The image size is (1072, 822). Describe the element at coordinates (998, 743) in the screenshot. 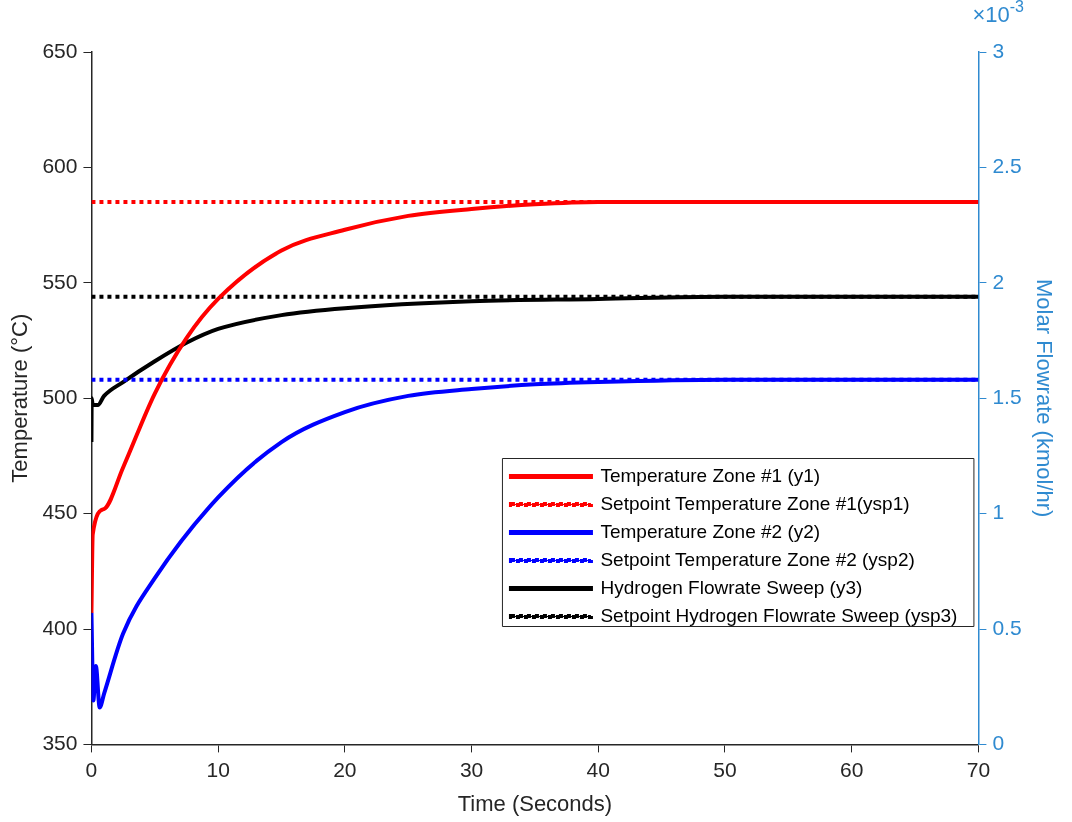

I see `y2-tick-label: 0` at that location.